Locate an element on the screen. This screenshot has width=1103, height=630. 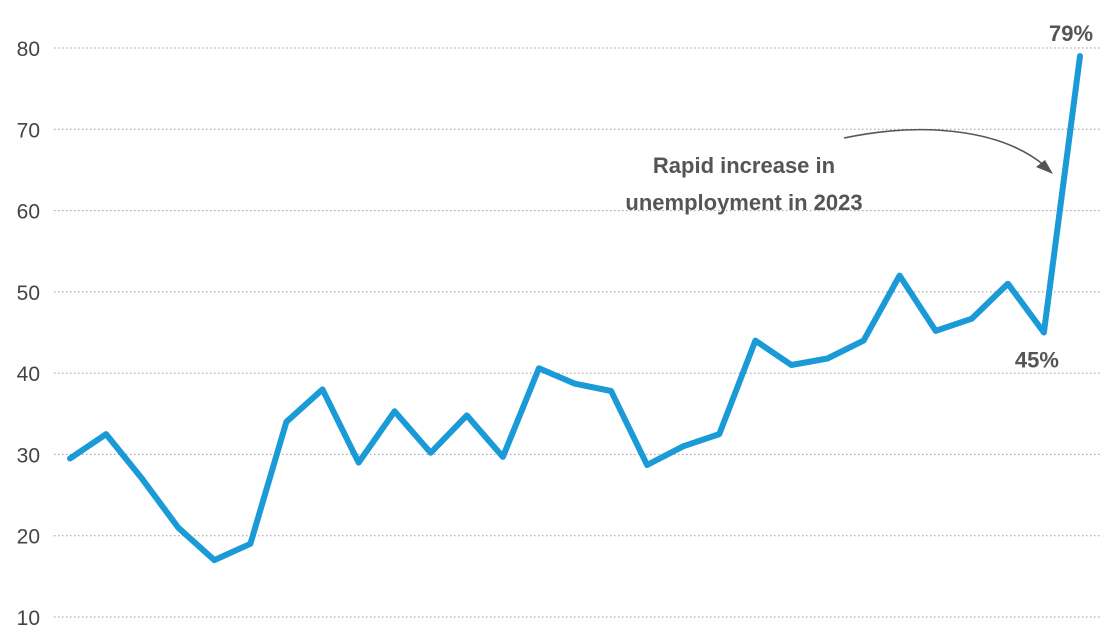
y-tick-label: 20 is located at coordinates (28, 537).